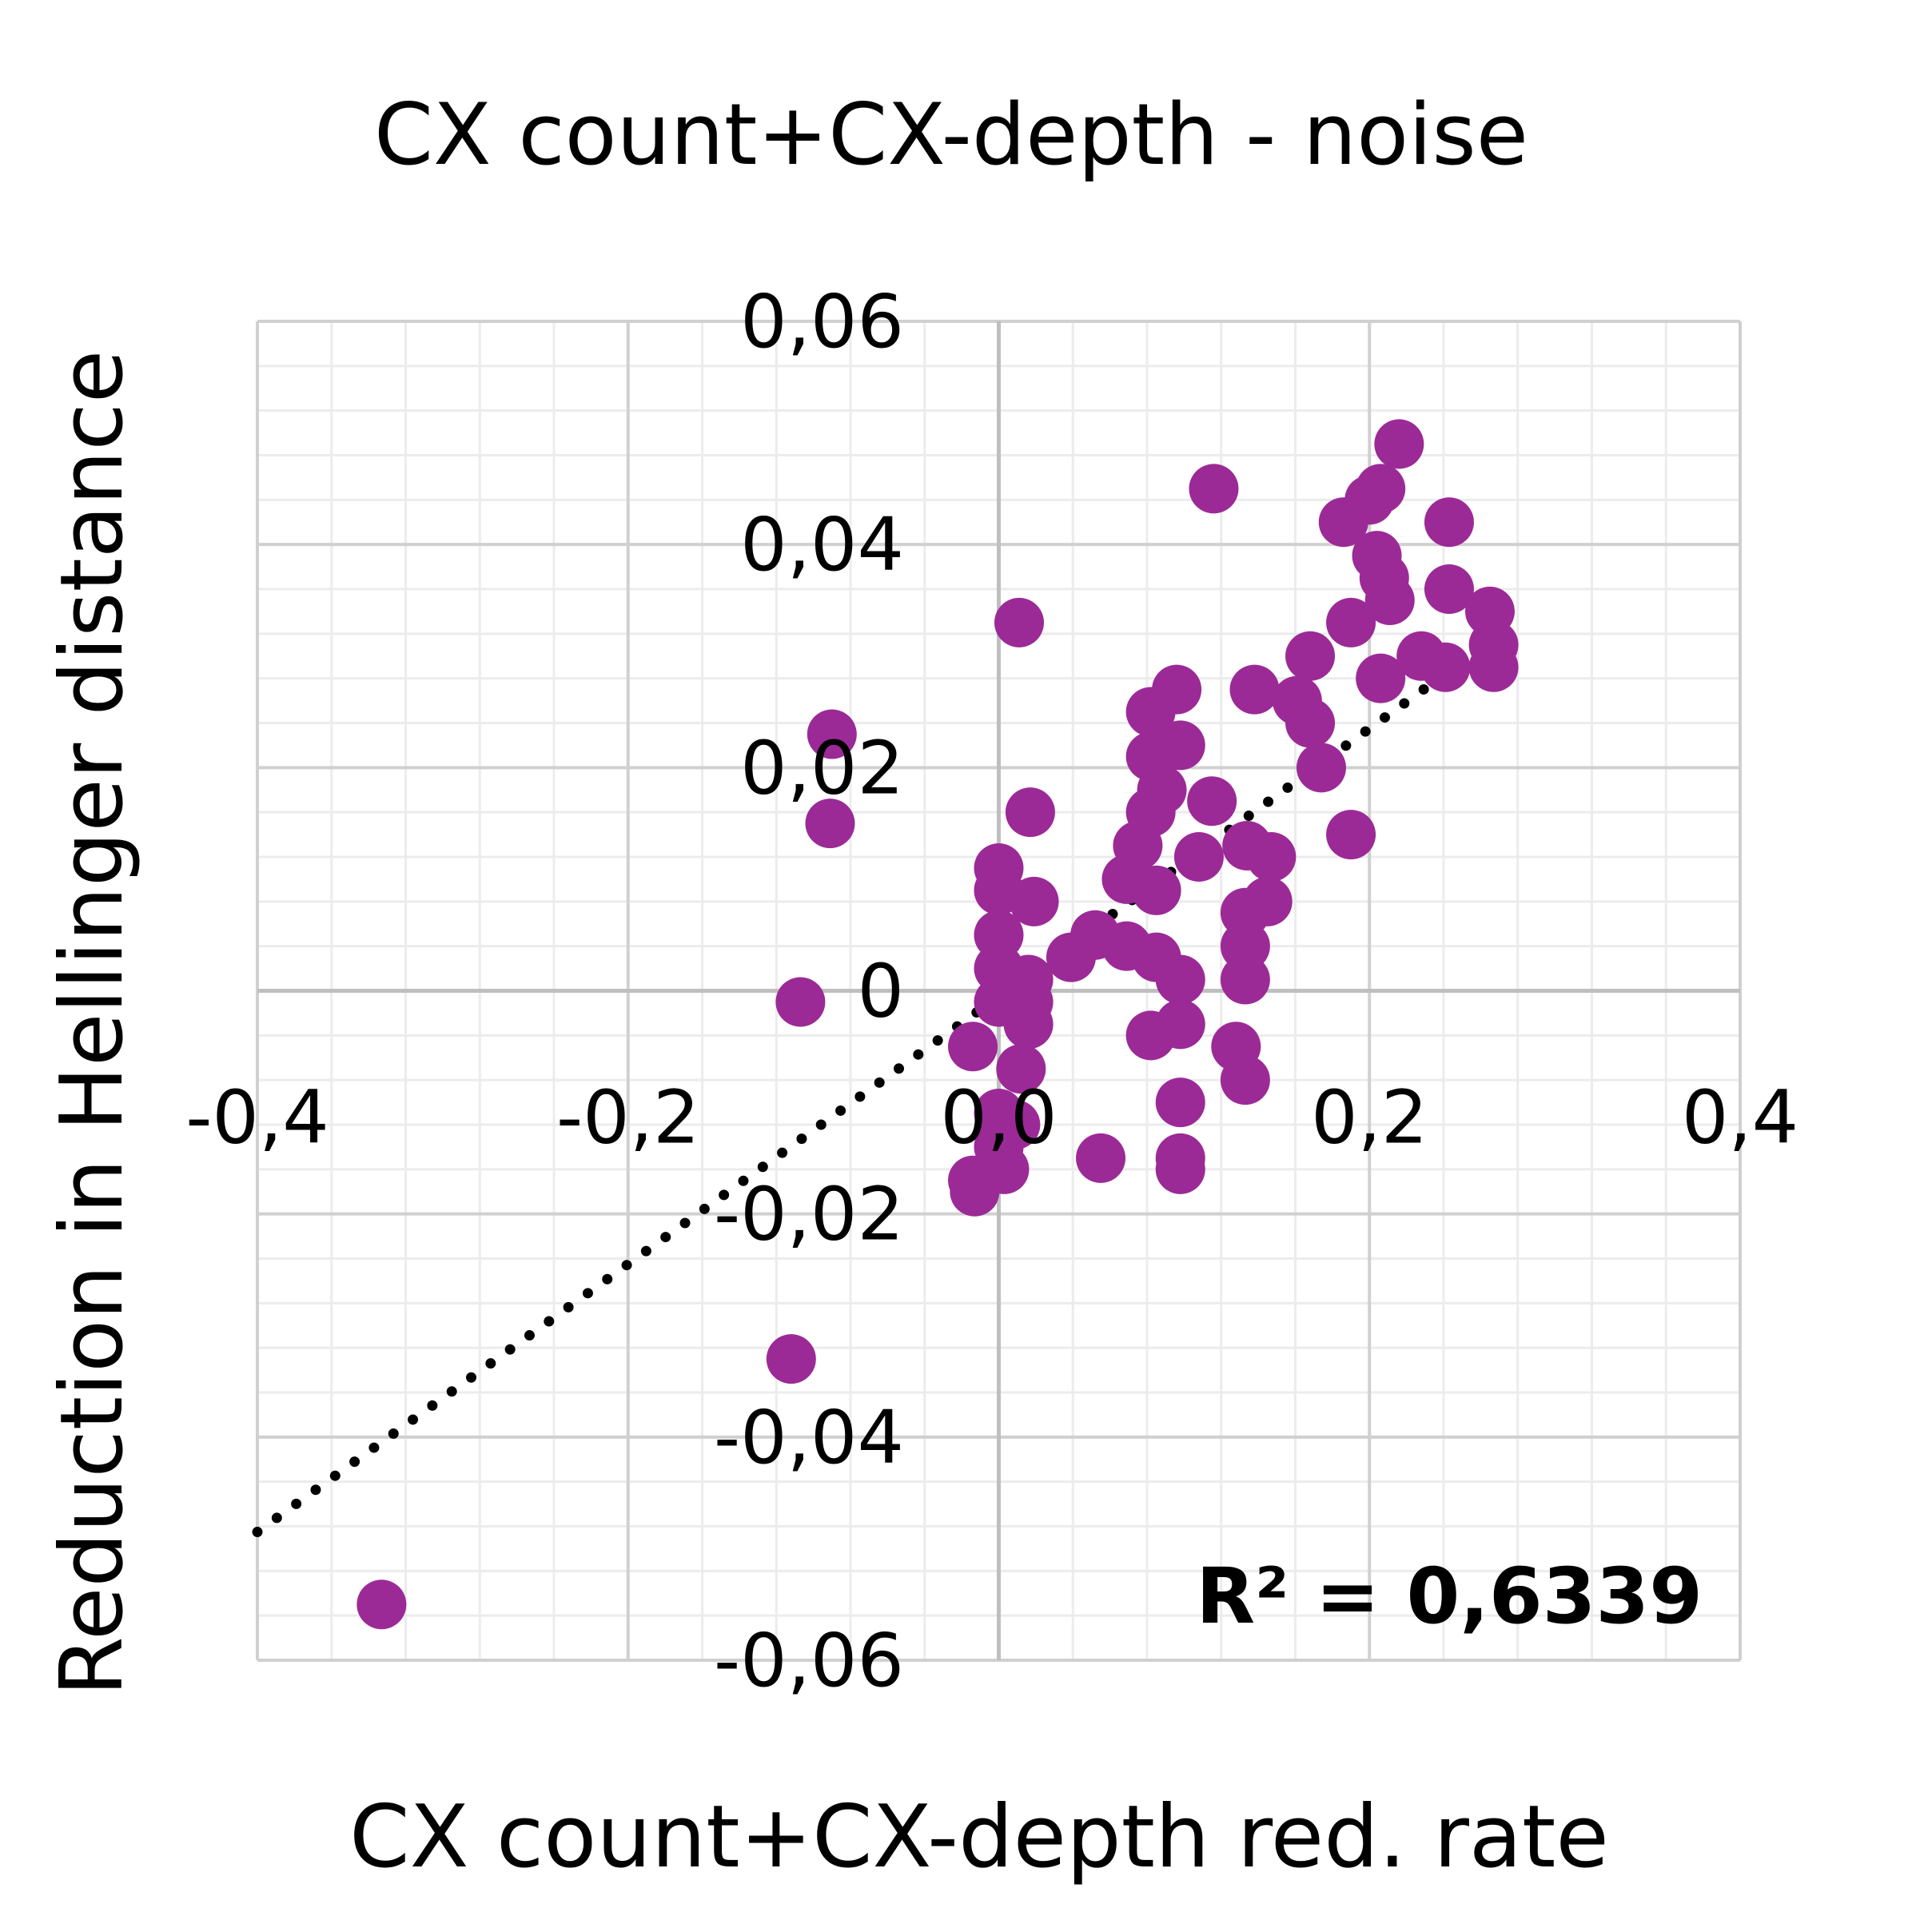  Describe the element at coordinates (880, 991) in the screenshot. I see `y-tick-label: 0` at that location.